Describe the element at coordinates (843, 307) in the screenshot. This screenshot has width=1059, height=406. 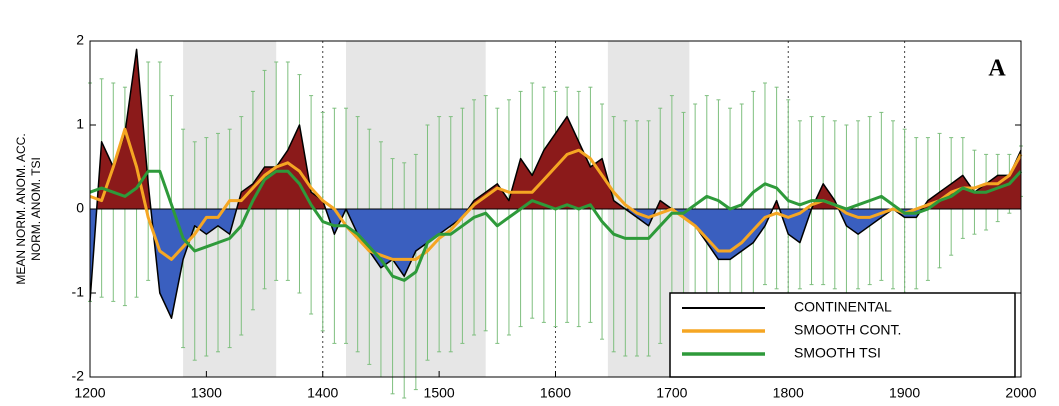
I see `legend-label: CONTINENTAL` at that location.